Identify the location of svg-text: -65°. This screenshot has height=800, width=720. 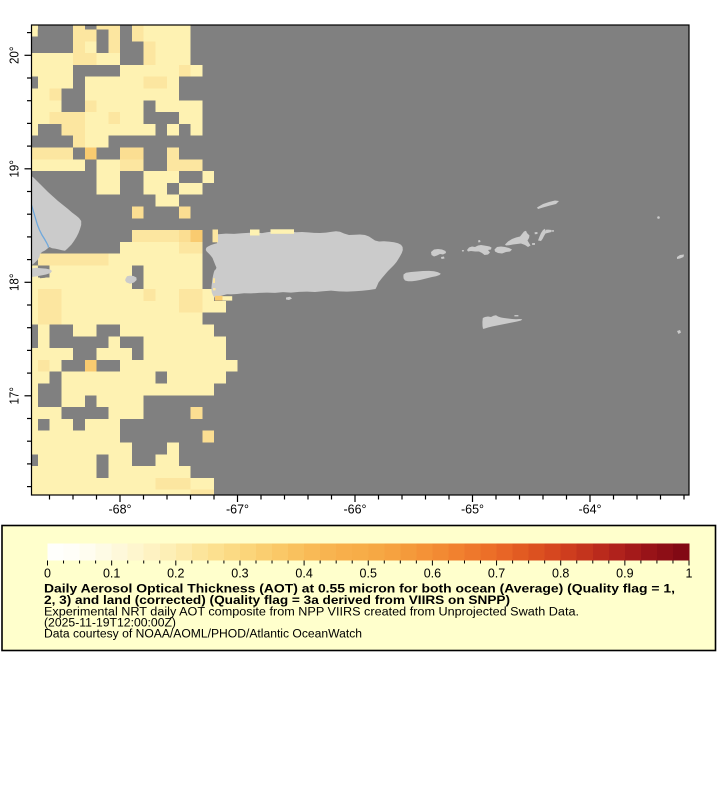
(472, 509).